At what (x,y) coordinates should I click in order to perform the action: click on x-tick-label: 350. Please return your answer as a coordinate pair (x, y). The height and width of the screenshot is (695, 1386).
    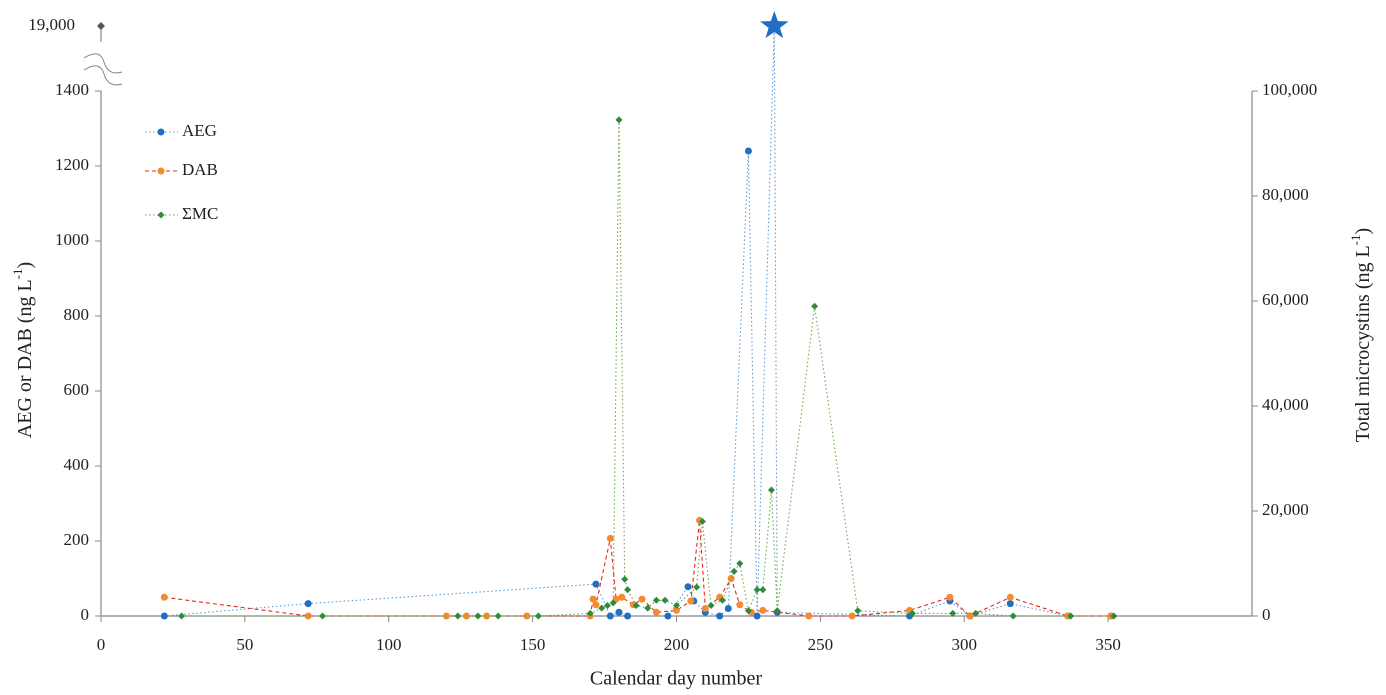
    Looking at the image, I should click on (1108, 644).